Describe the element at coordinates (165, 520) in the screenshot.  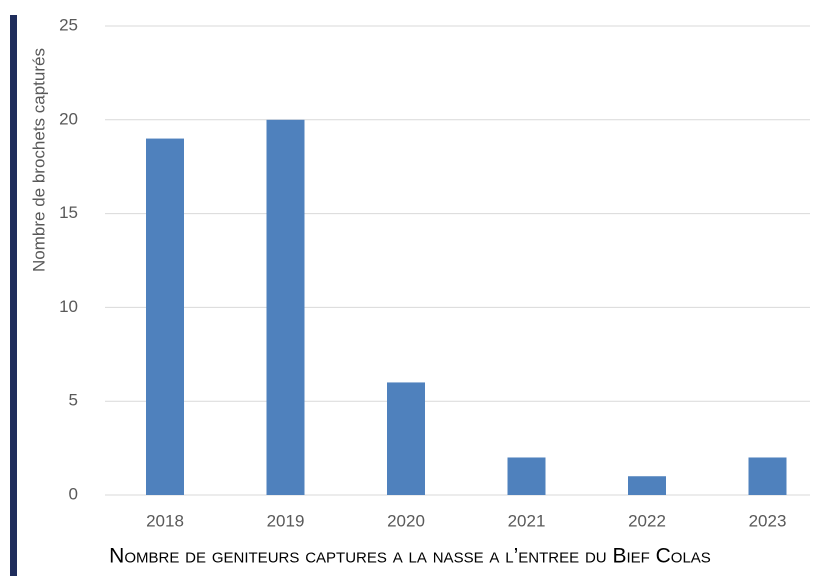
I see `x-tick-label: 2018` at that location.